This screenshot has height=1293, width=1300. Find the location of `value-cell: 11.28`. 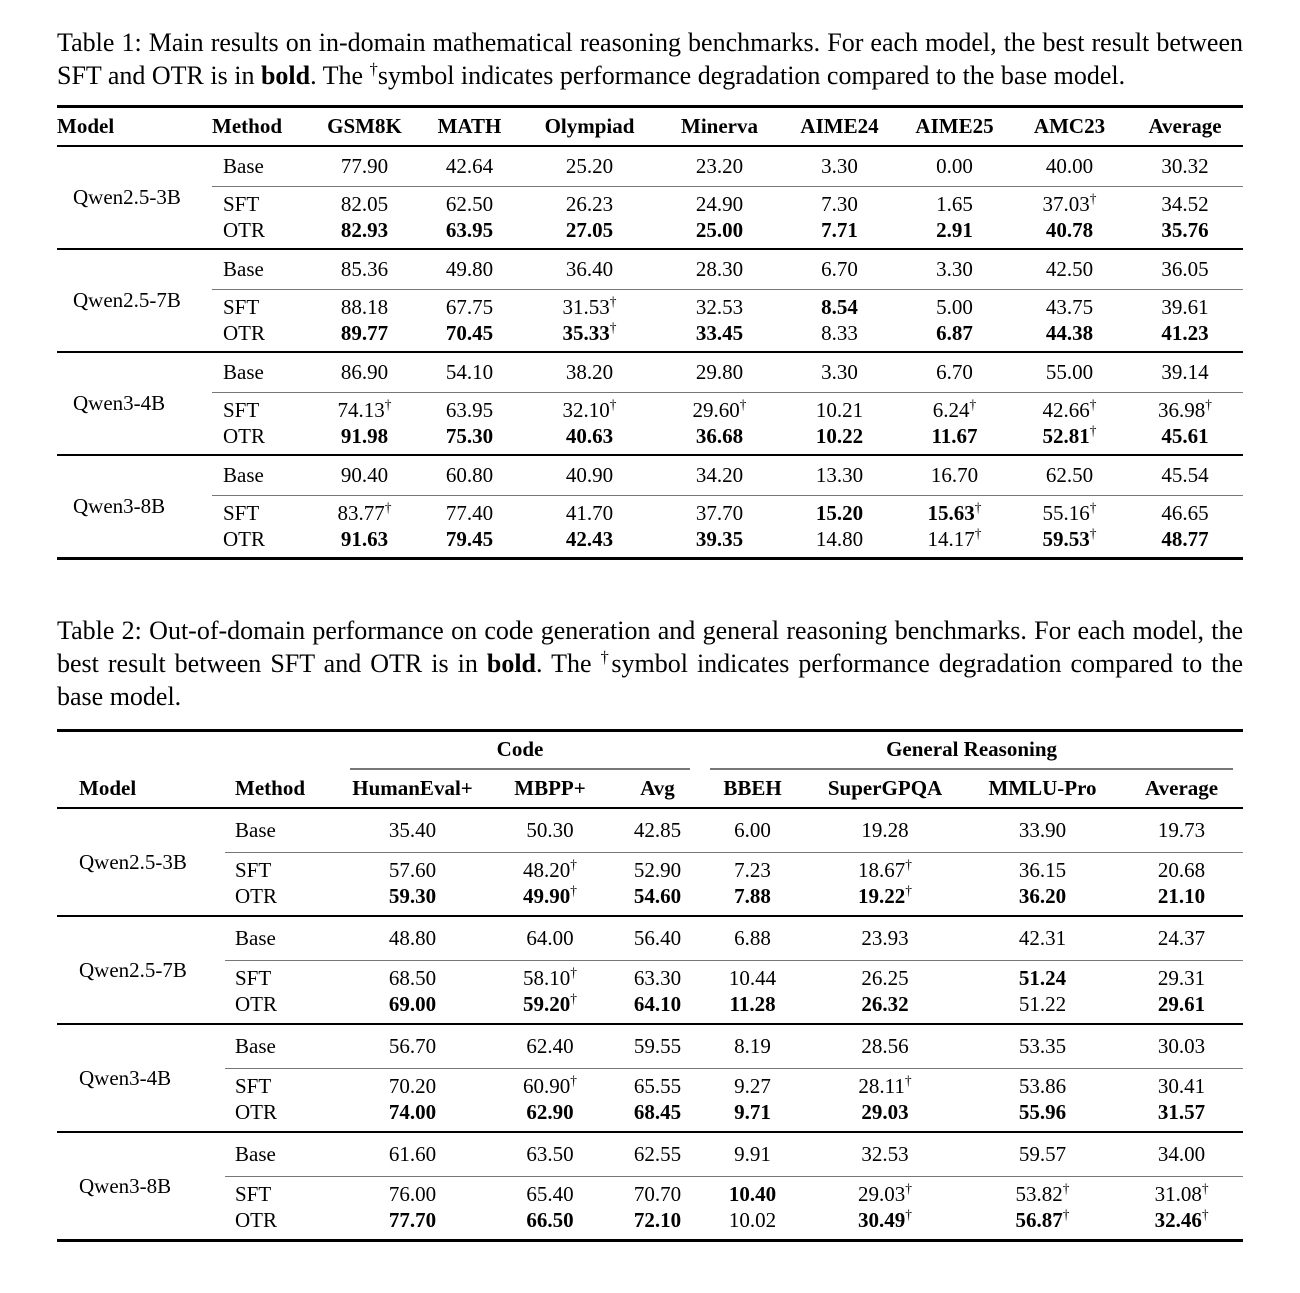

value-cell: 11.28 is located at coordinates (752, 1004).